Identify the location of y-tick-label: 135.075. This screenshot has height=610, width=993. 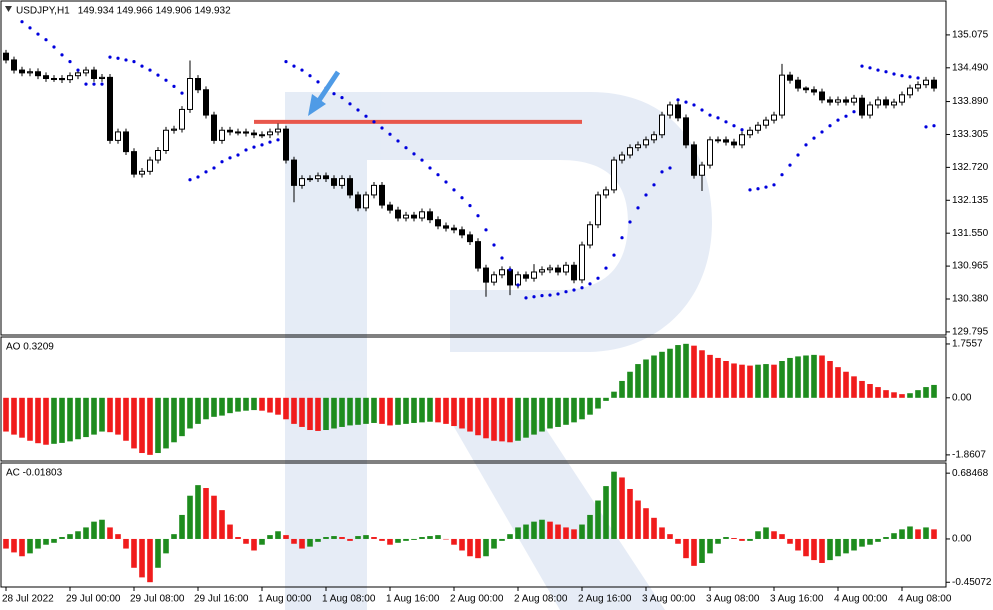
(970, 35).